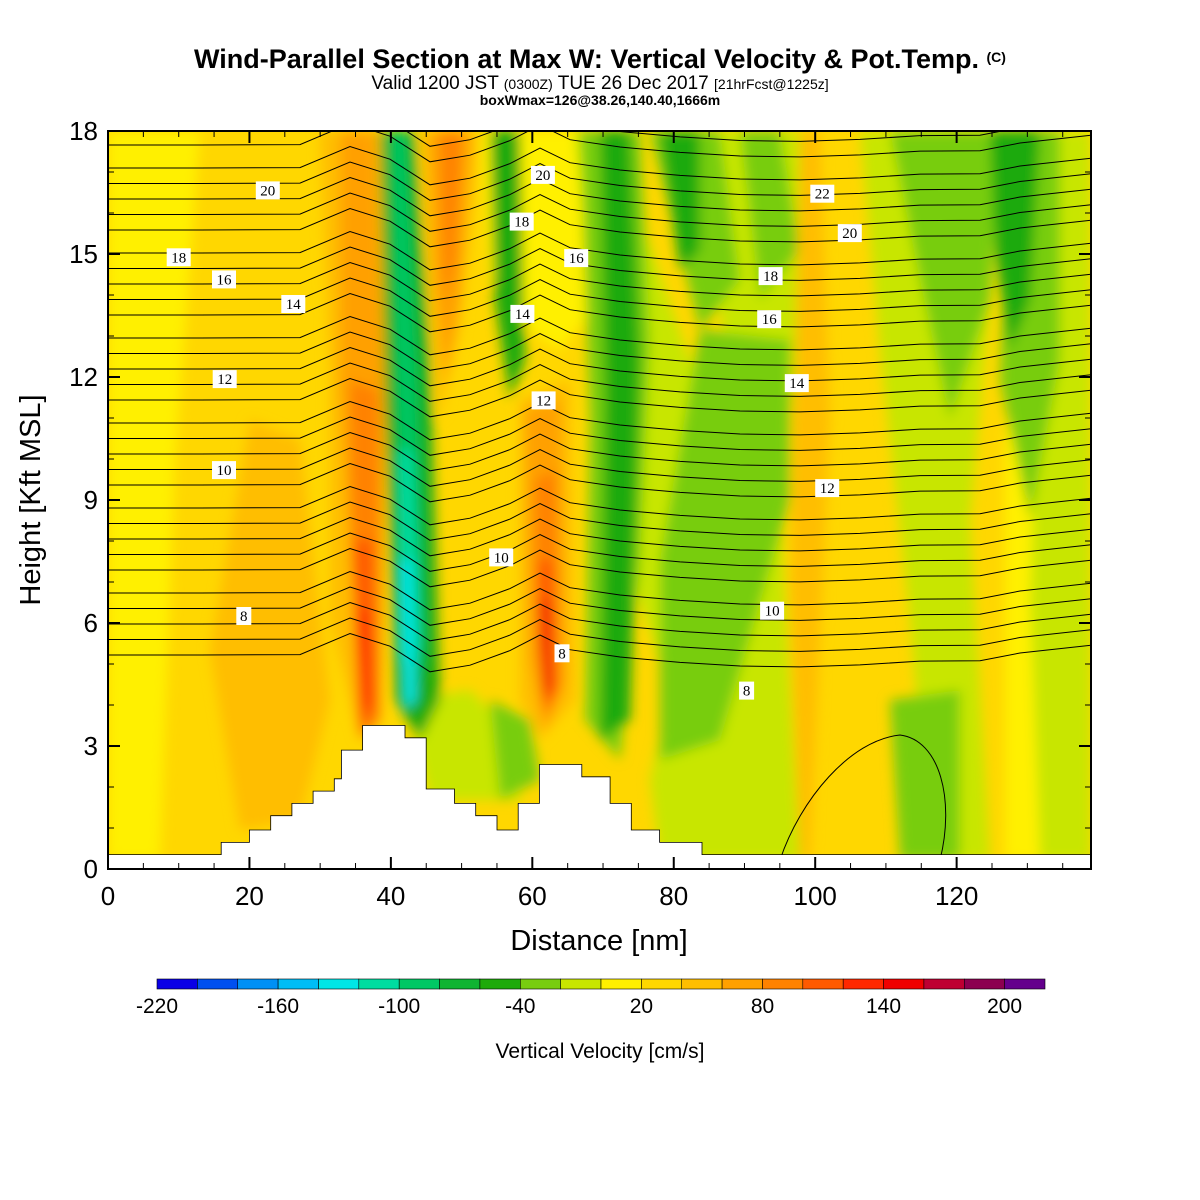 This screenshot has height=1200, width=1200. What do you see at coordinates (641, 1006) in the screenshot?
I see `colorbar-tick-label: 20` at bounding box center [641, 1006].